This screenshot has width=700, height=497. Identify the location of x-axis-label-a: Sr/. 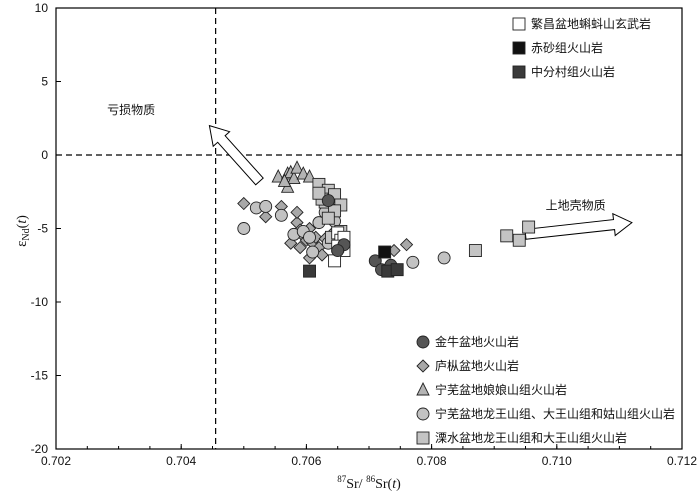
(356, 484).